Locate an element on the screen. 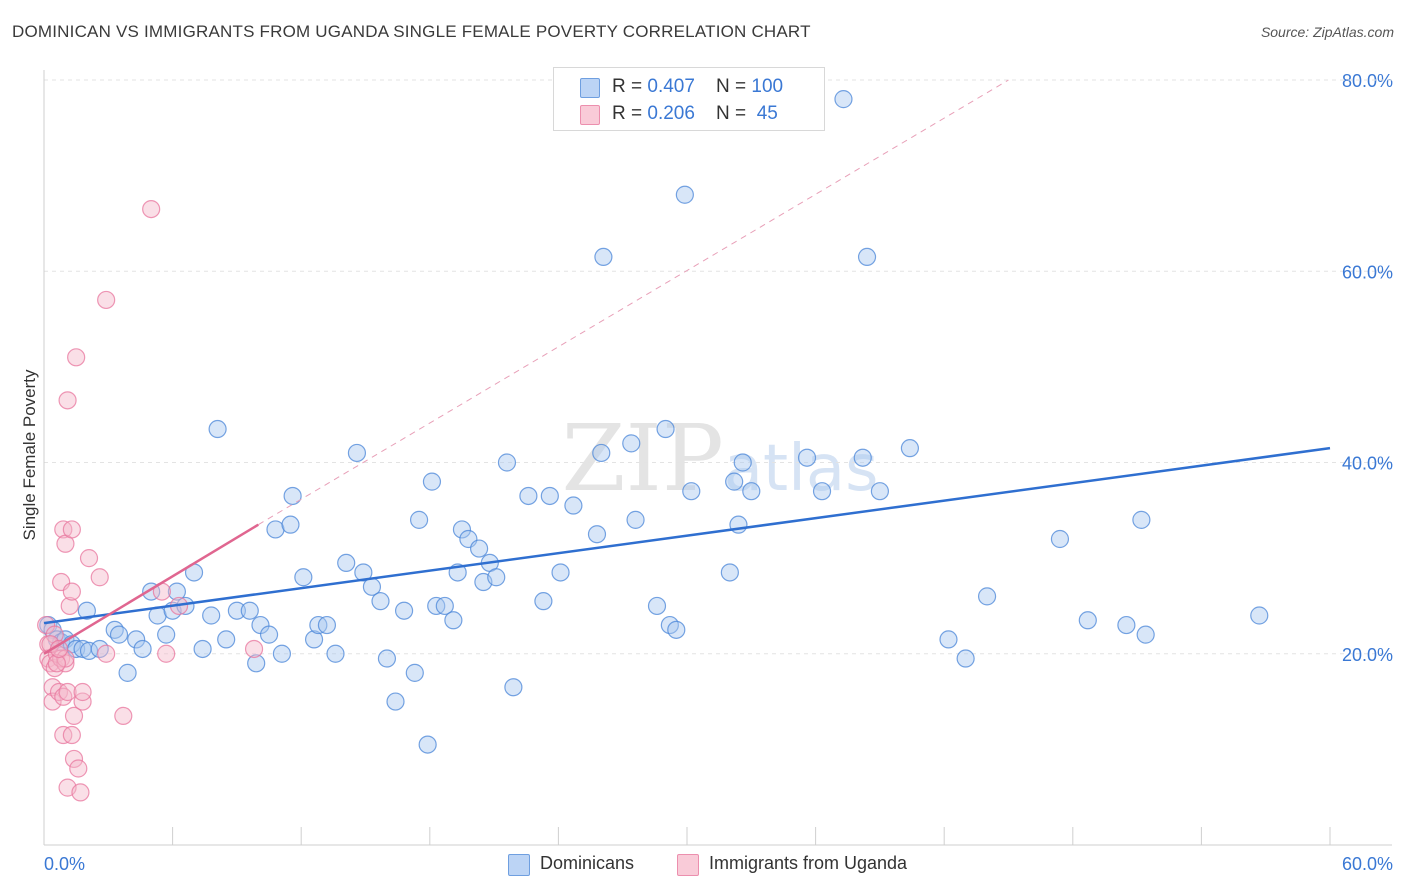  bottom-legend-label-dominicans: Dominicans is located at coordinates (587, 863).